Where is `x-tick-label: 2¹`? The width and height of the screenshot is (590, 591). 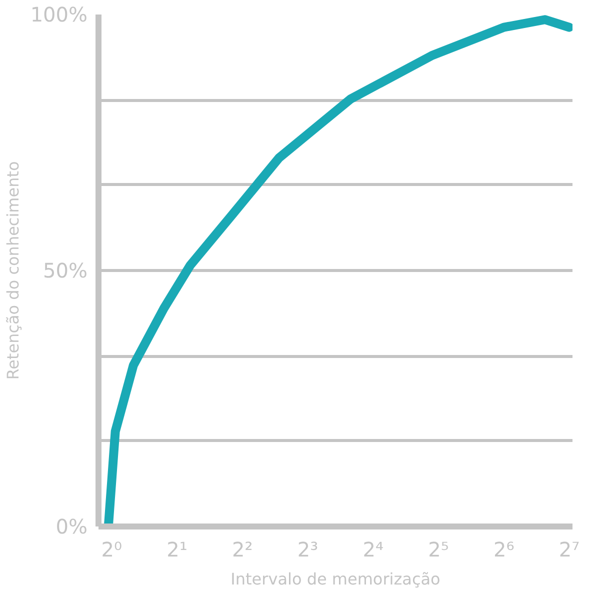
x-tick-label: 2¹ is located at coordinates (177, 550).